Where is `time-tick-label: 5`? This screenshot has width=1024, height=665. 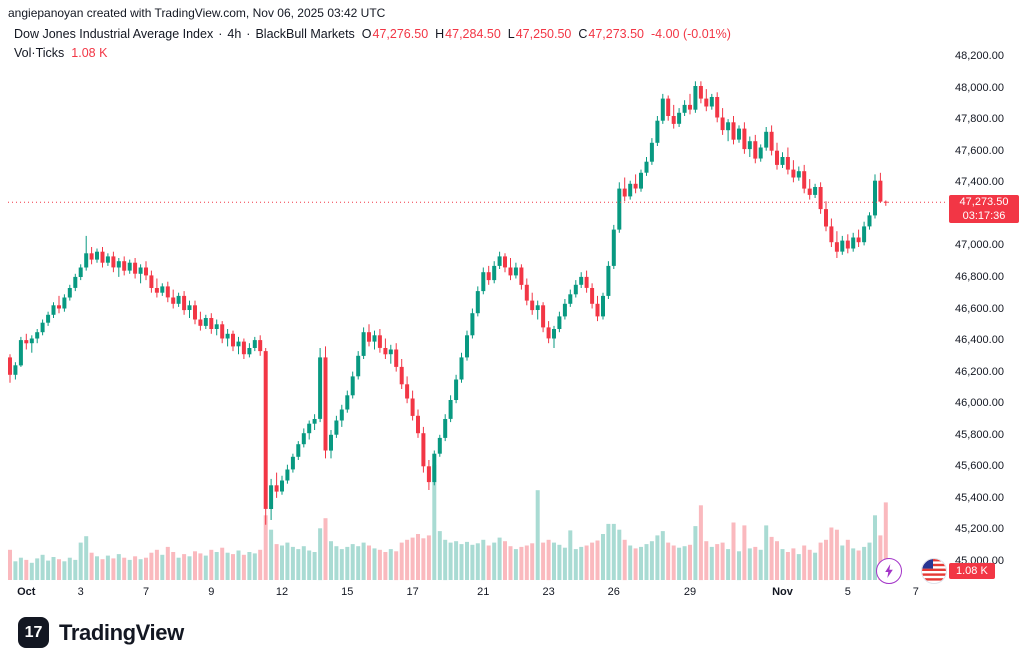 time-tick-label: 5 is located at coordinates (847, 592).